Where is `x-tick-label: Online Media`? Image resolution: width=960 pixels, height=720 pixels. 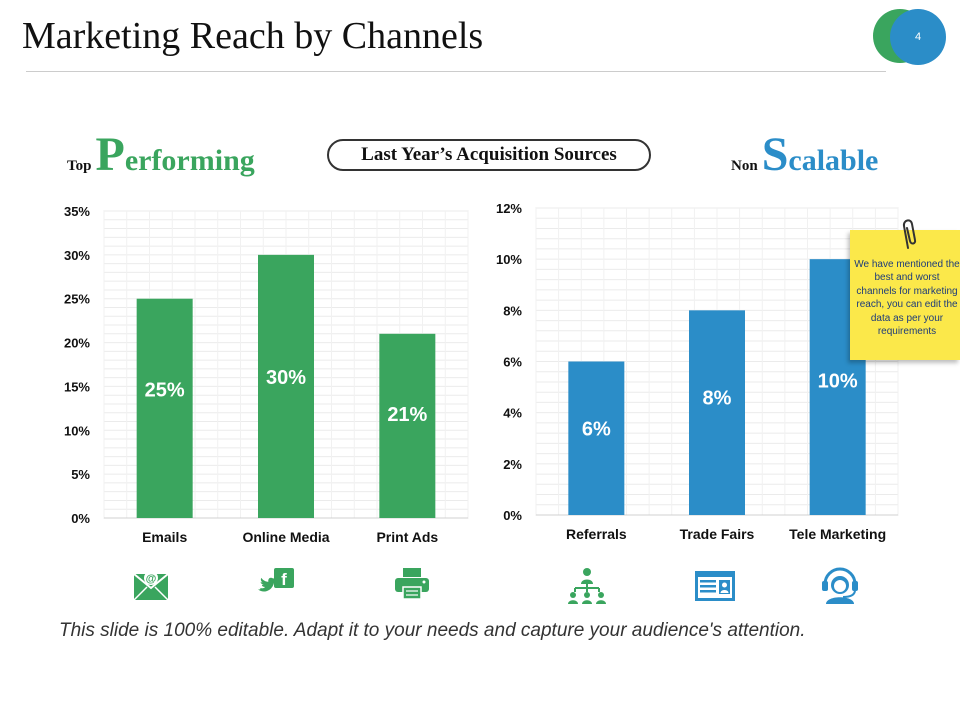
x-tick-label: Online Media is located at coordinates (285, 537).